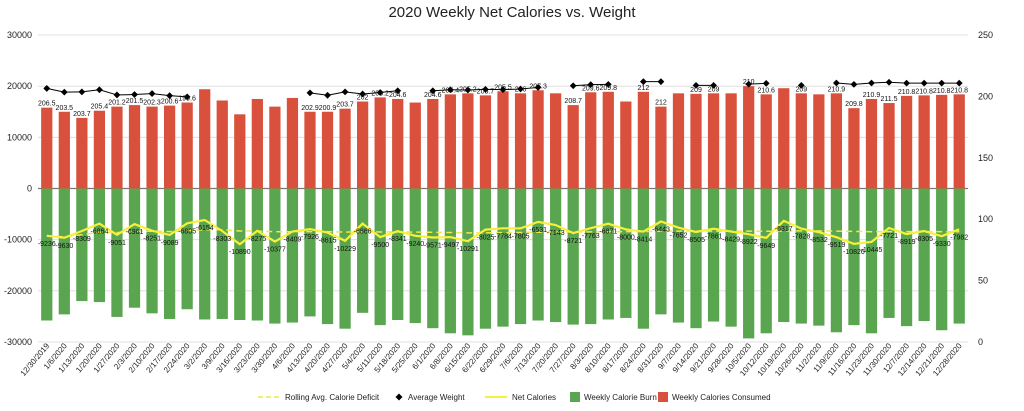 This screenshot has height=411, width=1024. I want to click on net-data-label: -9571, so click(433, 245).